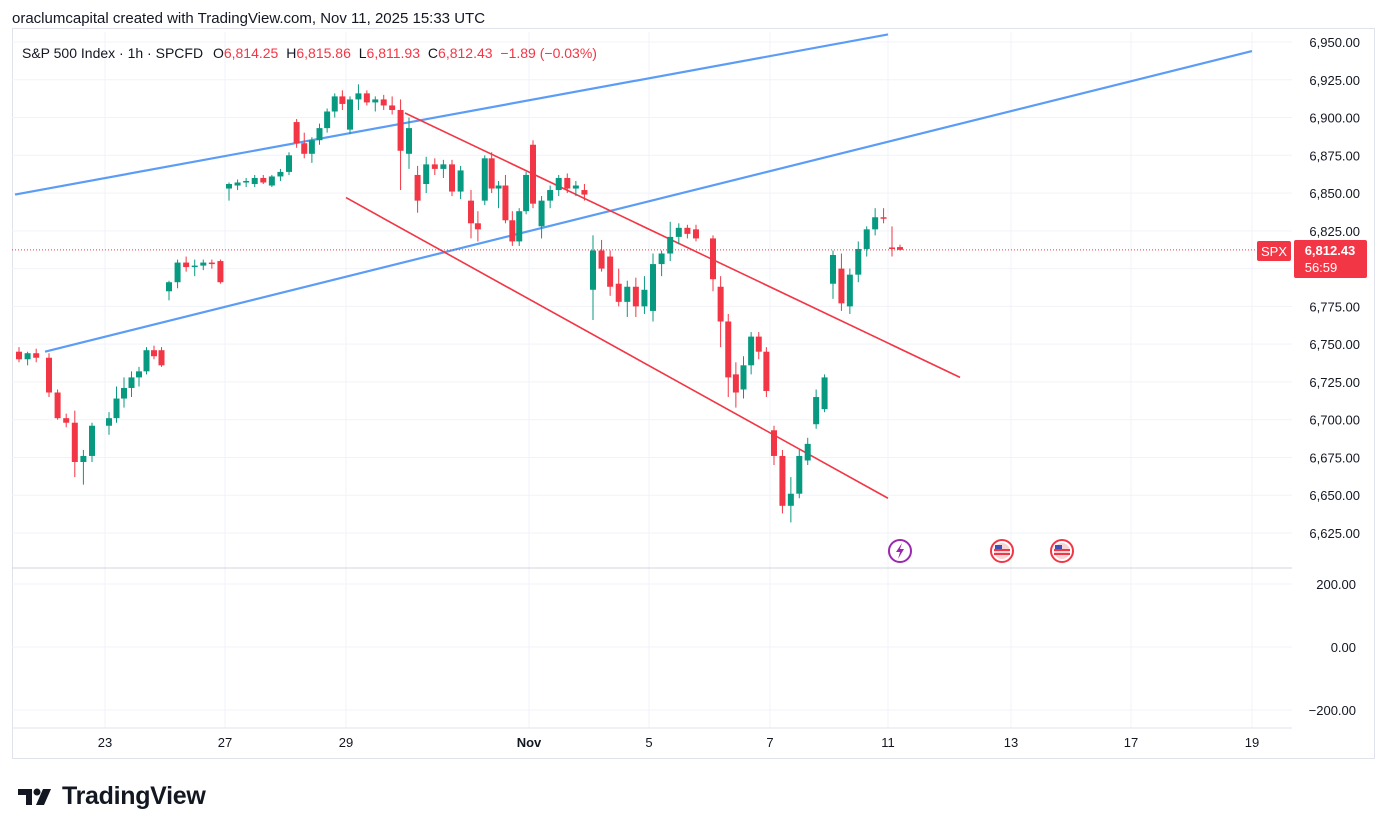  I want to click on price-tick-label: 6,625.00, so click(1334, 533).